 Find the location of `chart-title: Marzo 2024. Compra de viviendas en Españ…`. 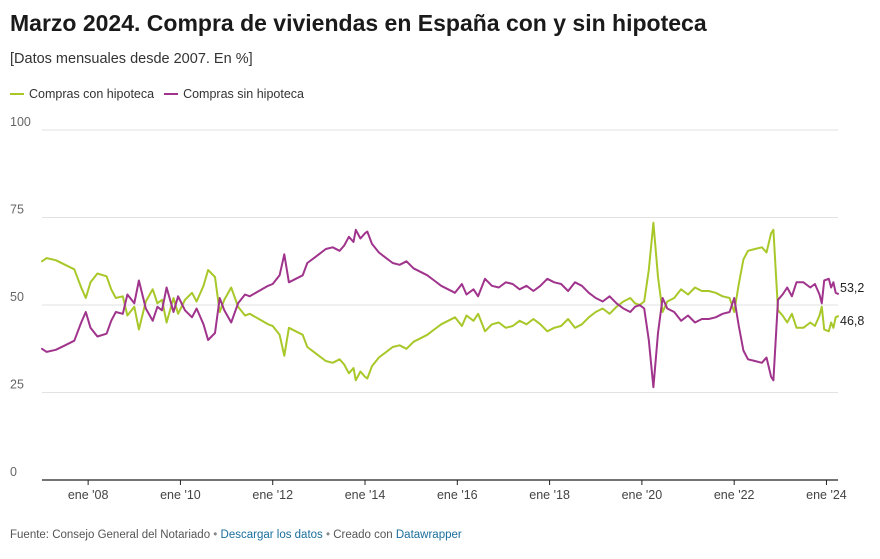

chart-title: Marzo 2024. Compra de viviendas en Españ… is located at coordinates (358, 23).